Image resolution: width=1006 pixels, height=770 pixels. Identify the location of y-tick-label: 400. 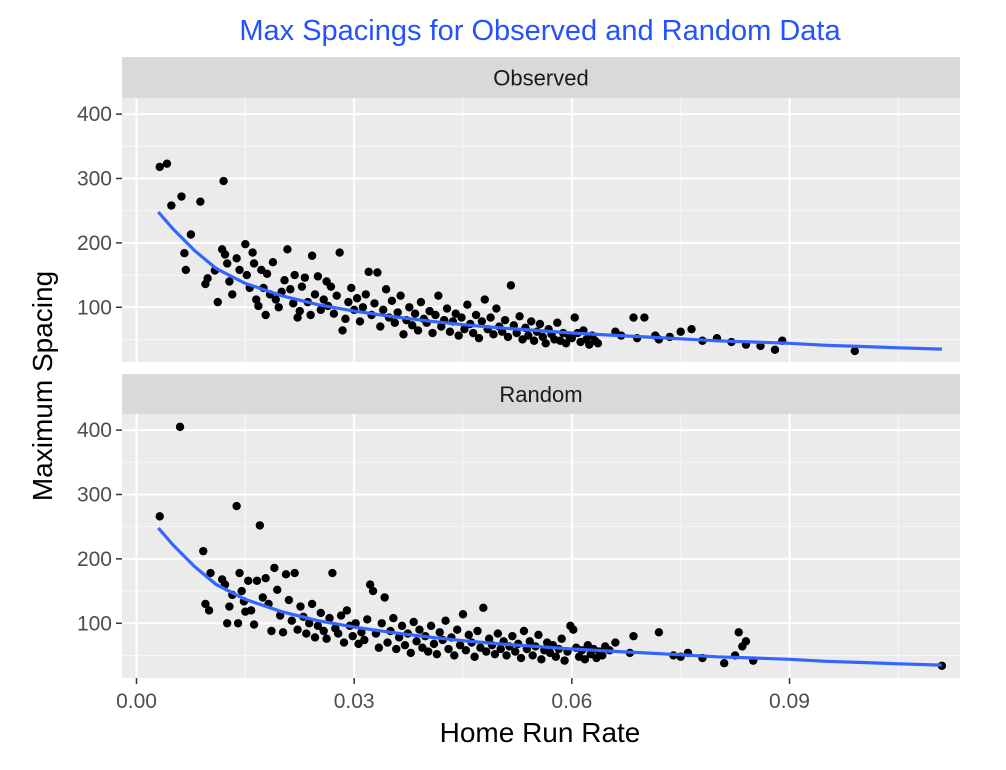
(94, 114).